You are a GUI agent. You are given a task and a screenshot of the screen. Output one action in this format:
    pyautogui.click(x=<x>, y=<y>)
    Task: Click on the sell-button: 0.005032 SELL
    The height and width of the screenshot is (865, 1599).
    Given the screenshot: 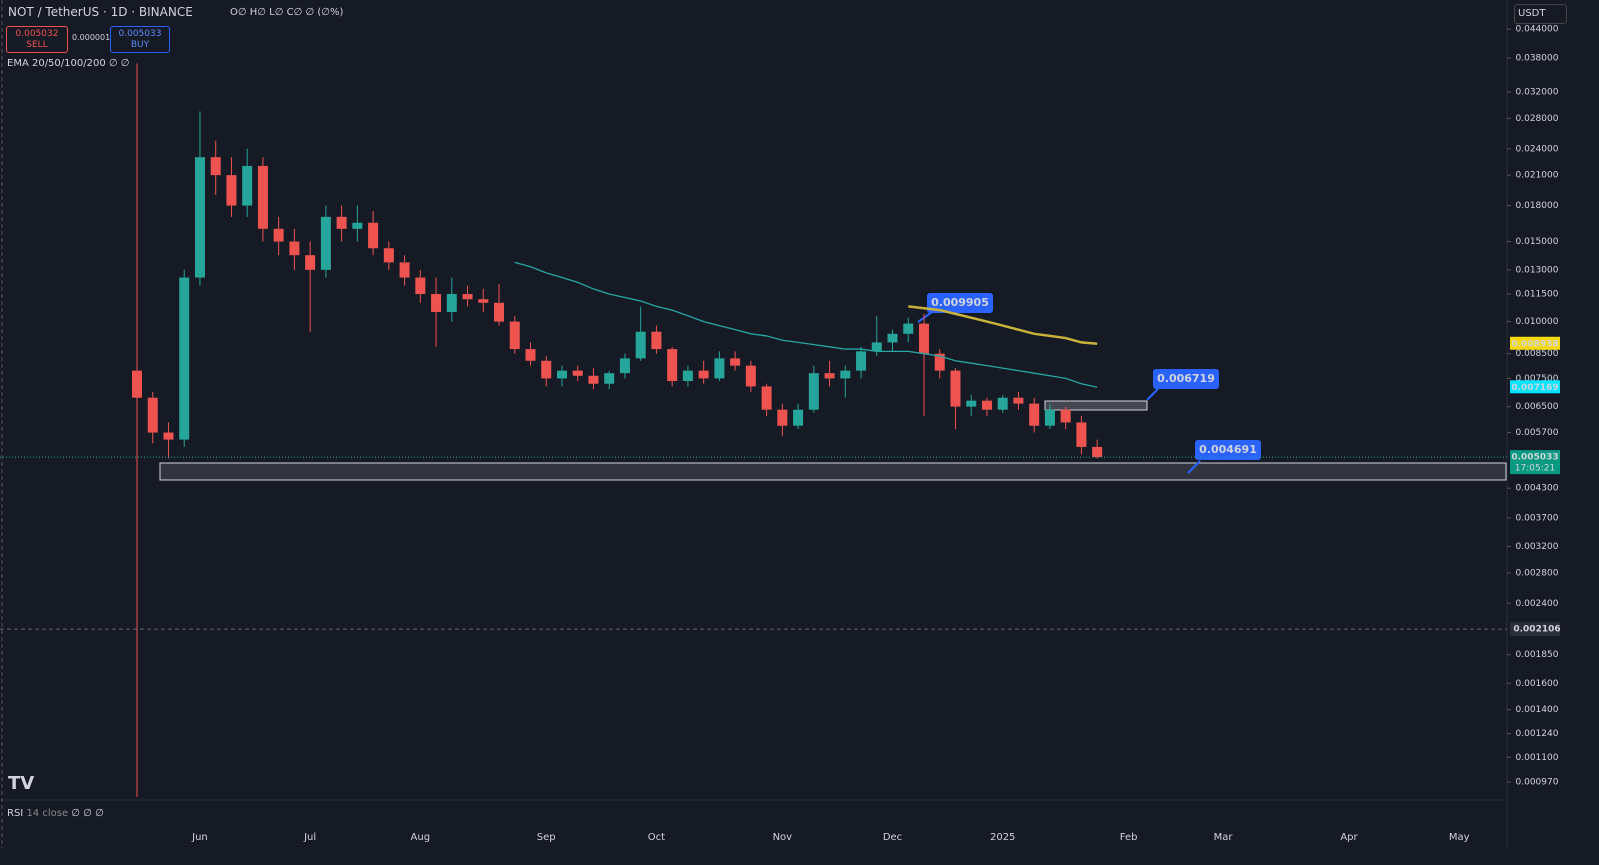 What is the action you would take?
    pyautogui.click(x=37, y=39)
    